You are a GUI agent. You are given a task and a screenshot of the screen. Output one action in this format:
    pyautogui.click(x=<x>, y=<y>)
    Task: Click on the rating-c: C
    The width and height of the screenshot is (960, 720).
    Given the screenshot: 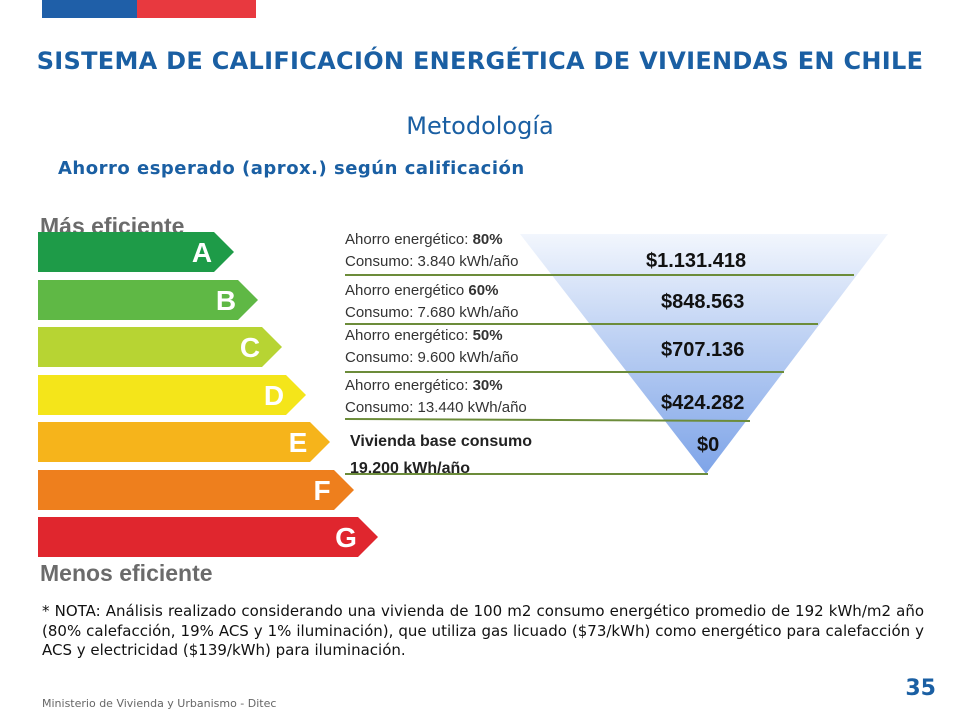 What is the action you would take?
    pyautogui.click(x=162, y=347)
    